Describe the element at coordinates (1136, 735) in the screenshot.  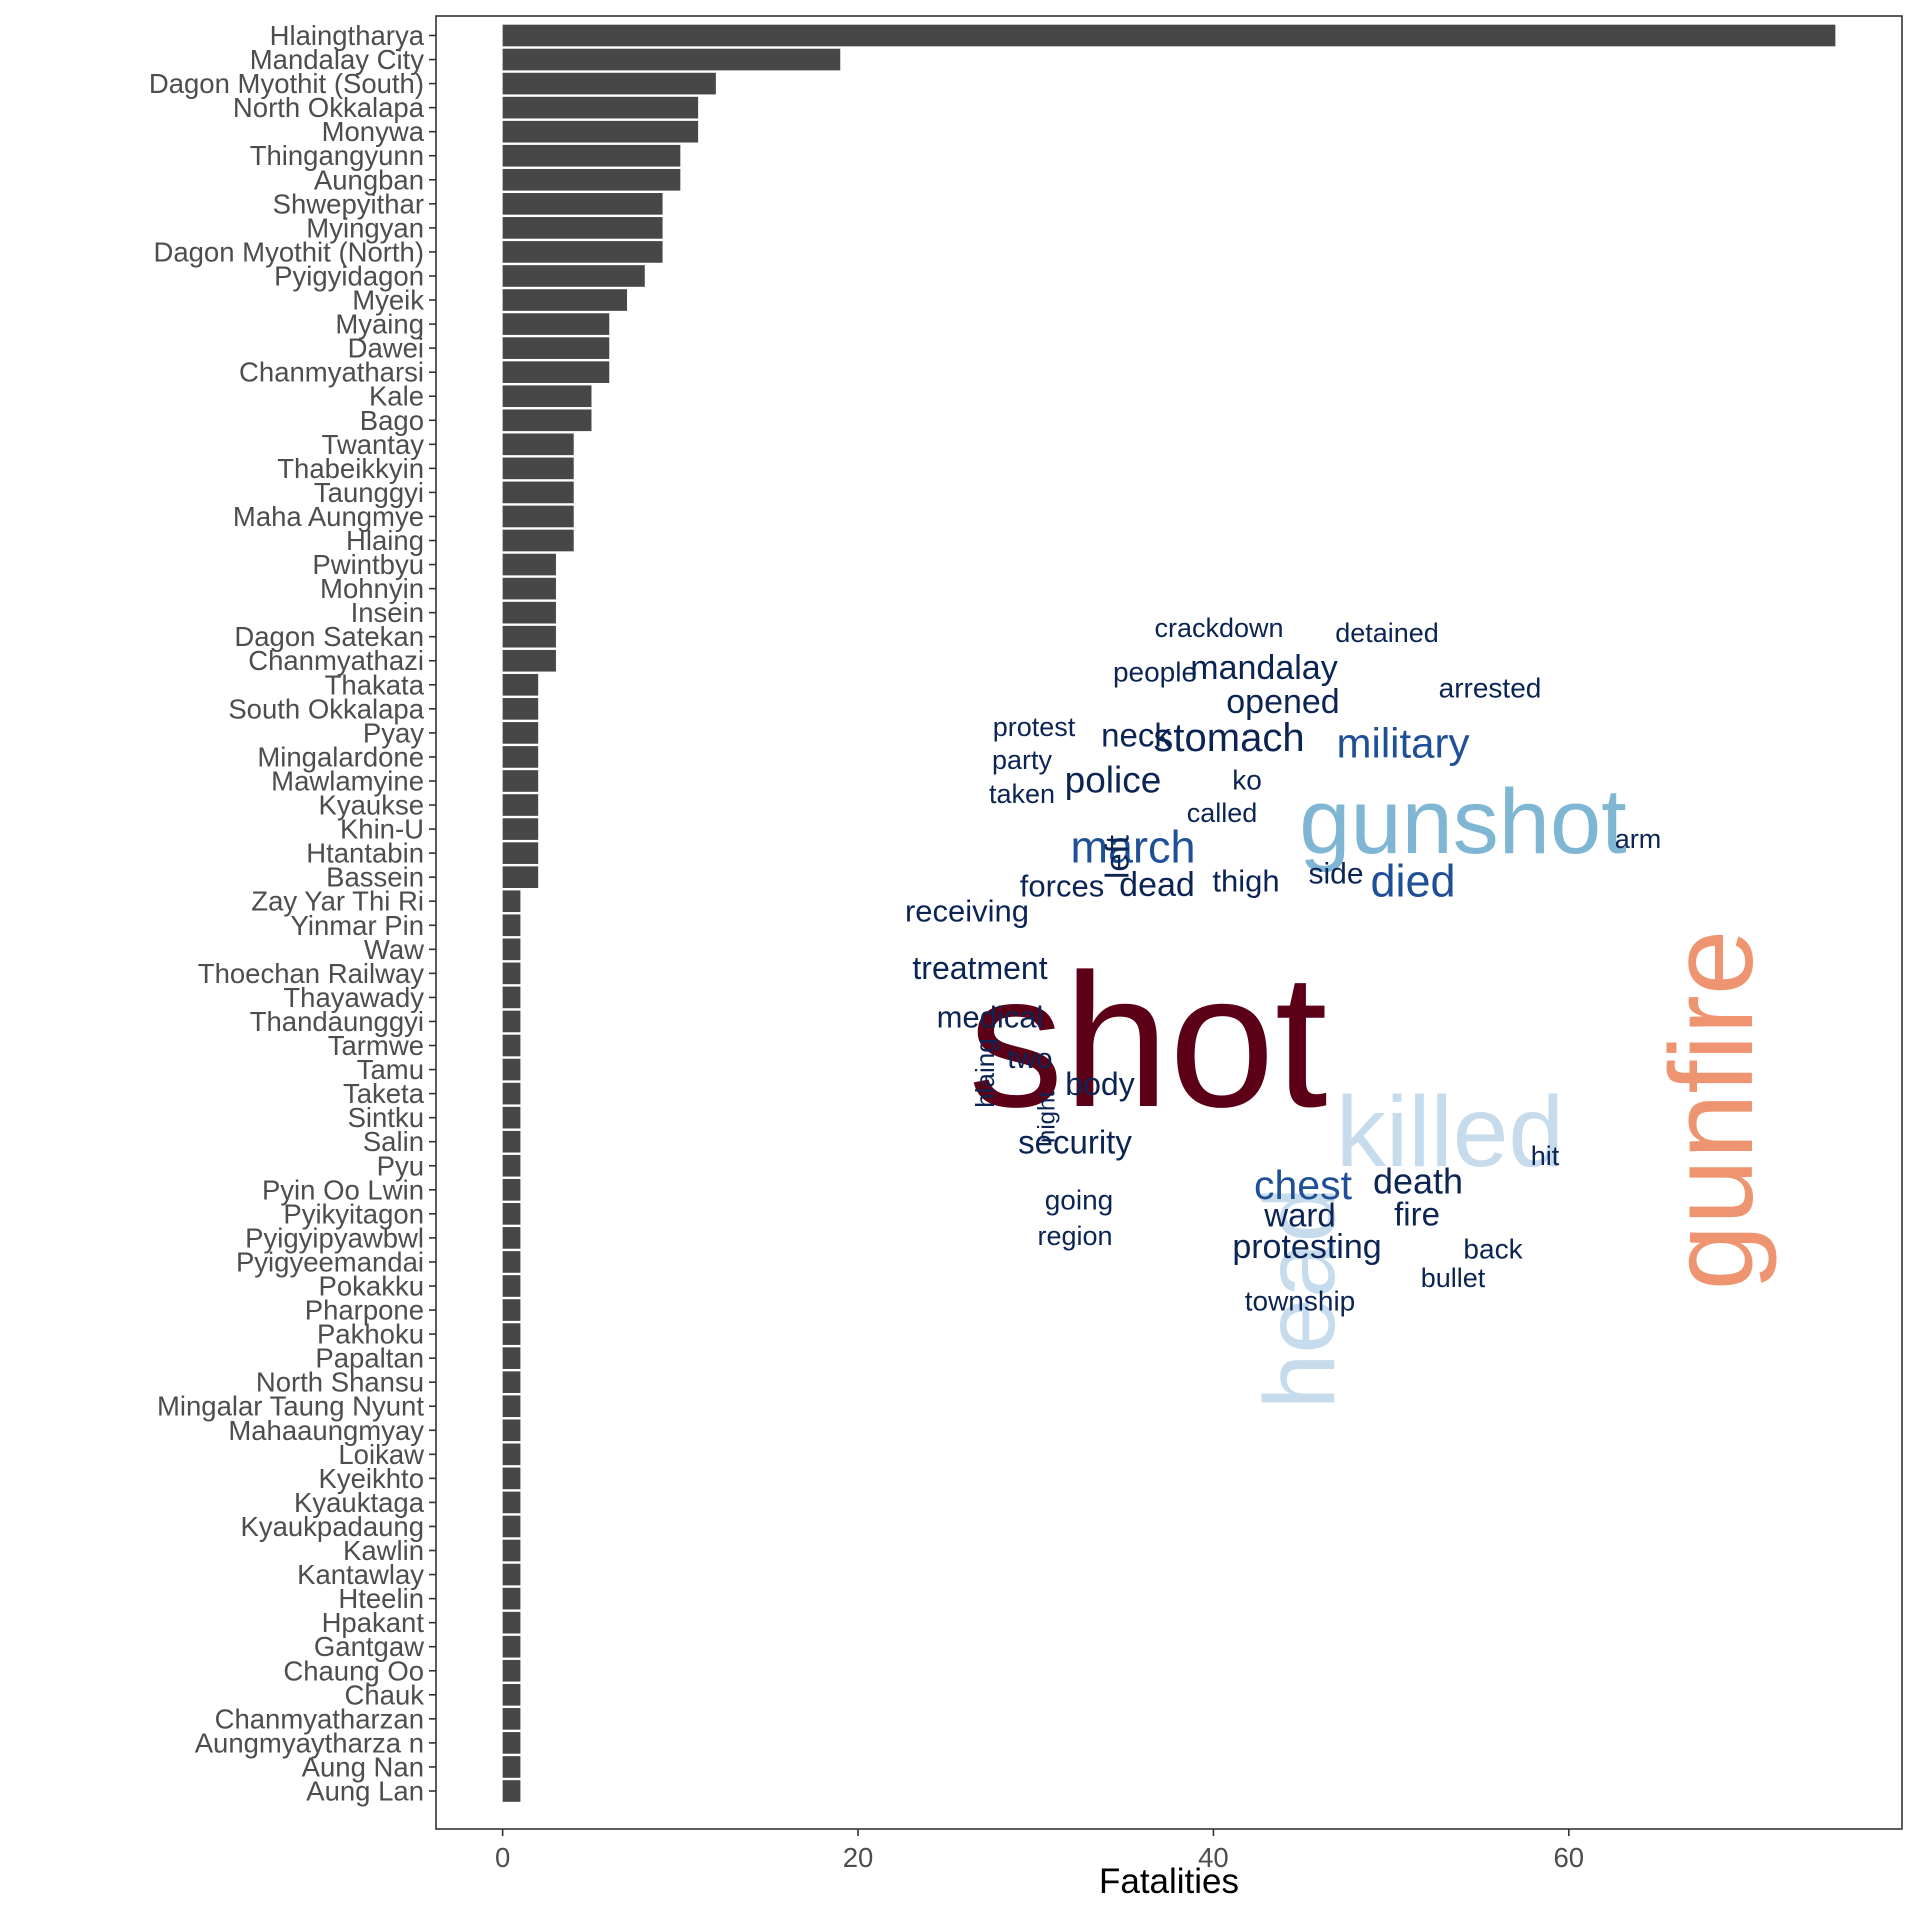
I see `word-cloud-word: neck` at that location.